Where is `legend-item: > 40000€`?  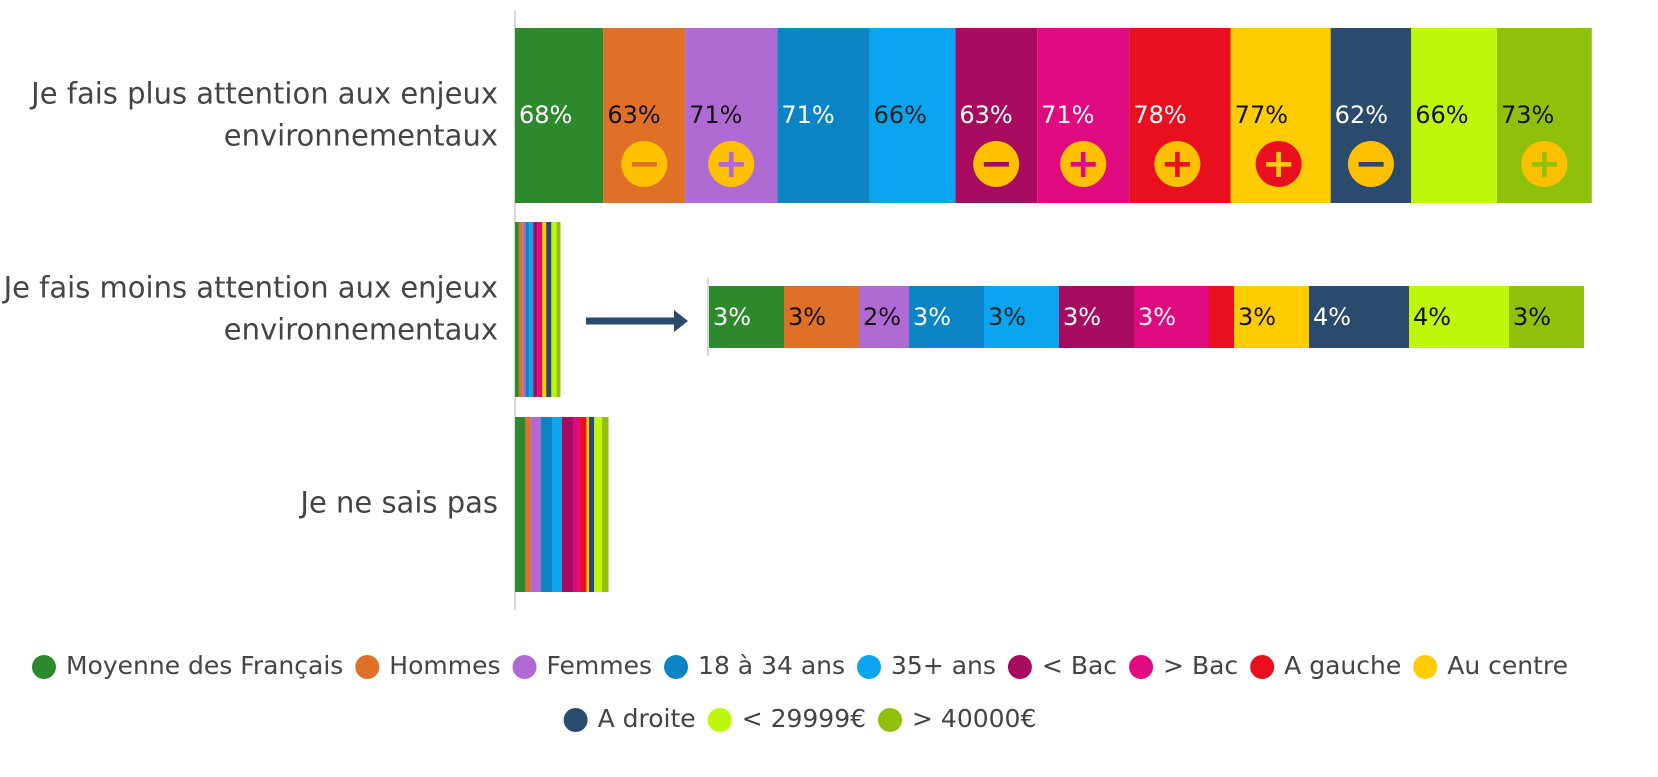 legend-item: > 40000€ is located at coordinates (957, 718).